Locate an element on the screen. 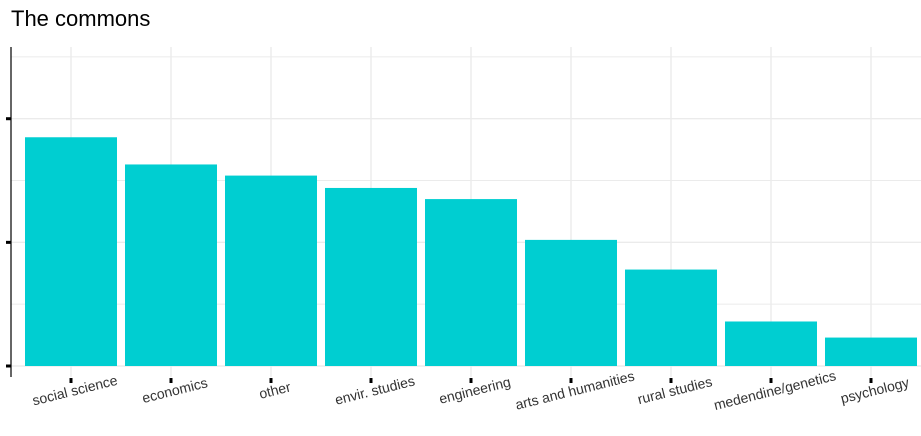 The height and width of the screenshot is (436, 921). bar-rural-studies is located at coordinates (671, 317).